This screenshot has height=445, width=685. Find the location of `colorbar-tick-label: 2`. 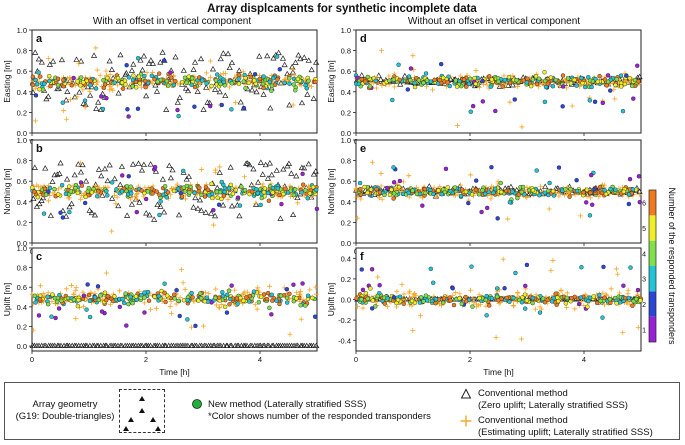

colorbar-tick-label: 2 is located at coordinates (644, 305).